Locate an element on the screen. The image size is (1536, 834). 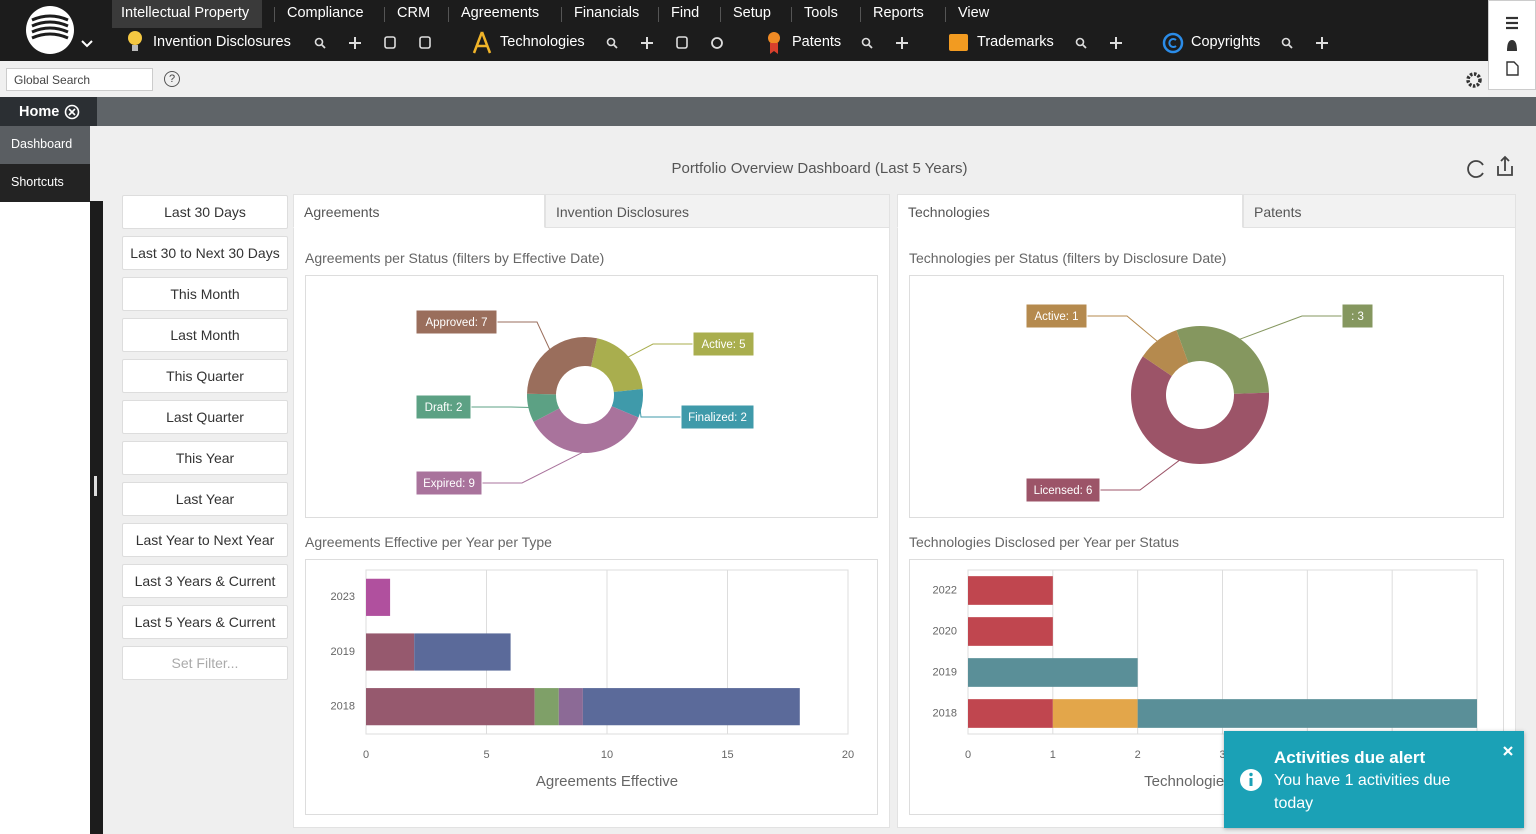
x-tick-label: 3 is located at coordinates (1222, 755).